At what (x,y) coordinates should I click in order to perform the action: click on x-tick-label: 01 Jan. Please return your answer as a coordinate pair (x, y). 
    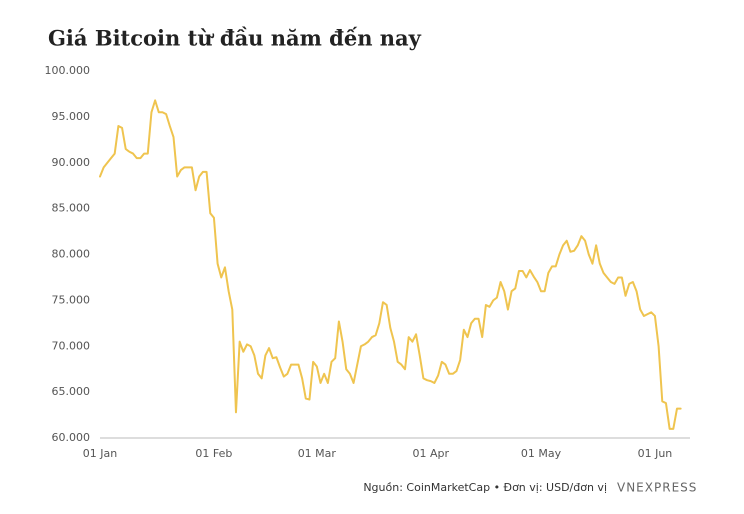
    Looking at the image, I should click on (100, 453).